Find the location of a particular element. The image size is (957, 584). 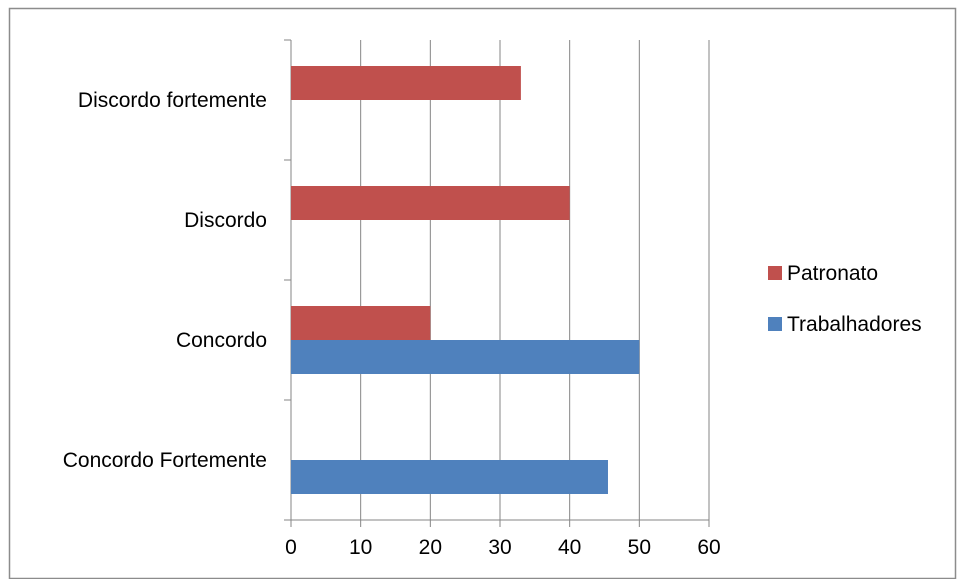

x-tick-label: 60 is located at coordinates (708, 547).